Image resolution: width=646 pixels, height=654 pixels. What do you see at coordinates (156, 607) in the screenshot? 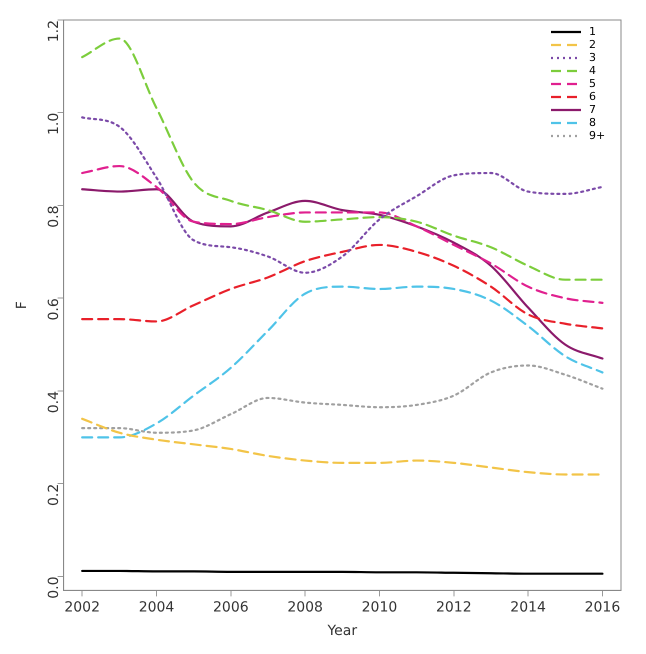
I see `x-tick-label: 2004` at bounding box center [156, 607].